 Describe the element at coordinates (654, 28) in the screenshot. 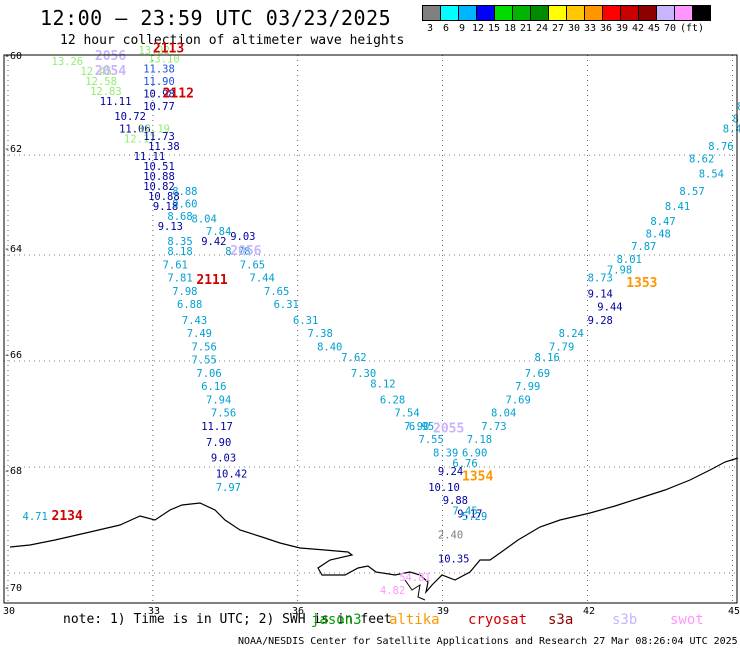

I see `legend-label: 45` at that location.